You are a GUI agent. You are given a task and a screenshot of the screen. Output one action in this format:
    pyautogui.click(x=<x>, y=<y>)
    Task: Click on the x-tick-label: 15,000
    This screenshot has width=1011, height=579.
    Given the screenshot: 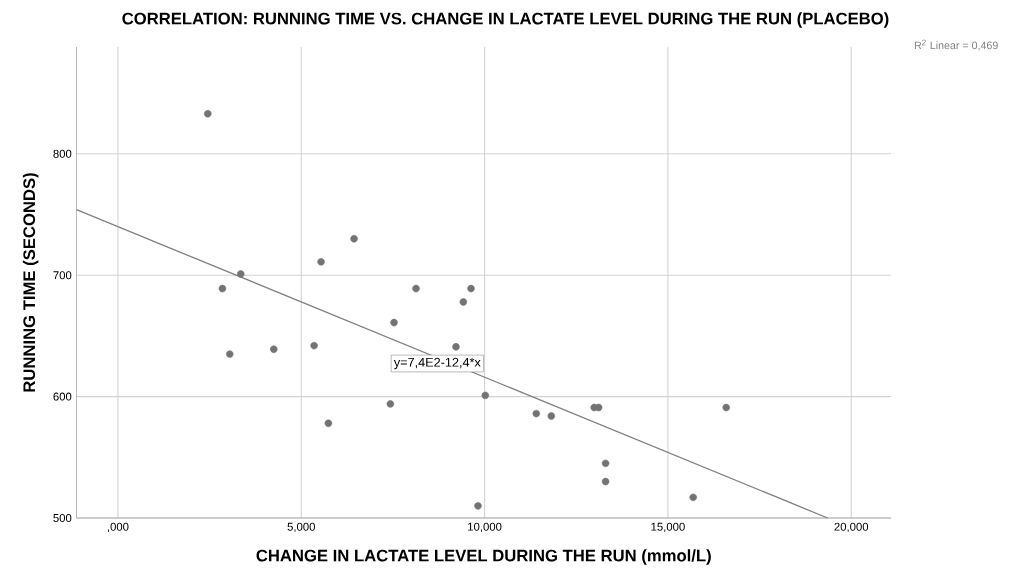 What is the action you would take?
    pyautogui.click(x=668, y=527)
    